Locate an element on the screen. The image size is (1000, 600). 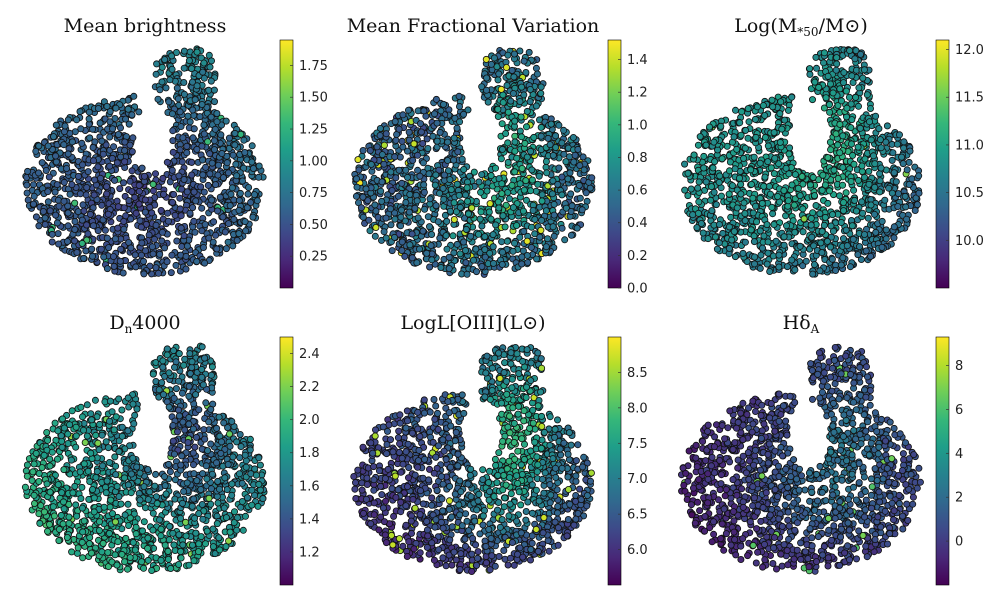
colorbar-tick-label: 1.50 is located at coordinates (313, 98).